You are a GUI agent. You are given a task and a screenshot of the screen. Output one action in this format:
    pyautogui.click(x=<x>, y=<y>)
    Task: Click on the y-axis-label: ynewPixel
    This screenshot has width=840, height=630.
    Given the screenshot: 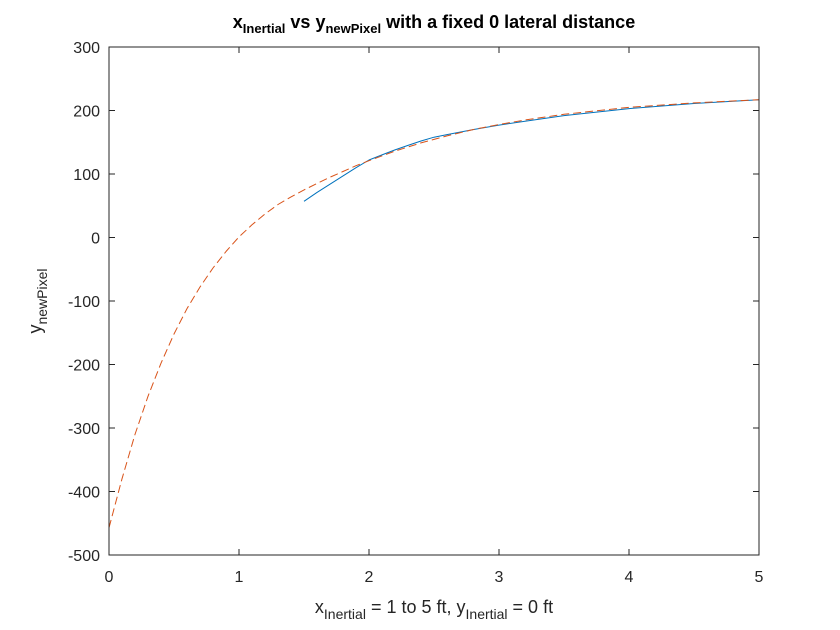 What is the action you would take?
    pyautogui.click(x=37, y=300)
    